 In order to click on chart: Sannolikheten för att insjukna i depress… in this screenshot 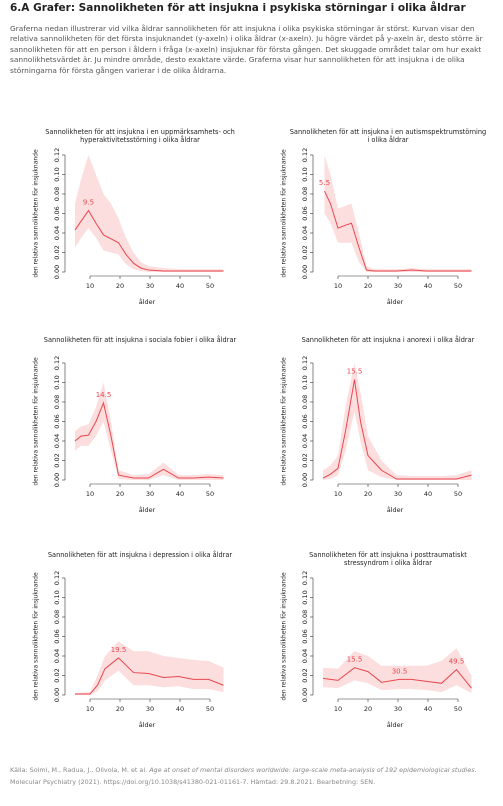, I will do `click(130, 647)`.